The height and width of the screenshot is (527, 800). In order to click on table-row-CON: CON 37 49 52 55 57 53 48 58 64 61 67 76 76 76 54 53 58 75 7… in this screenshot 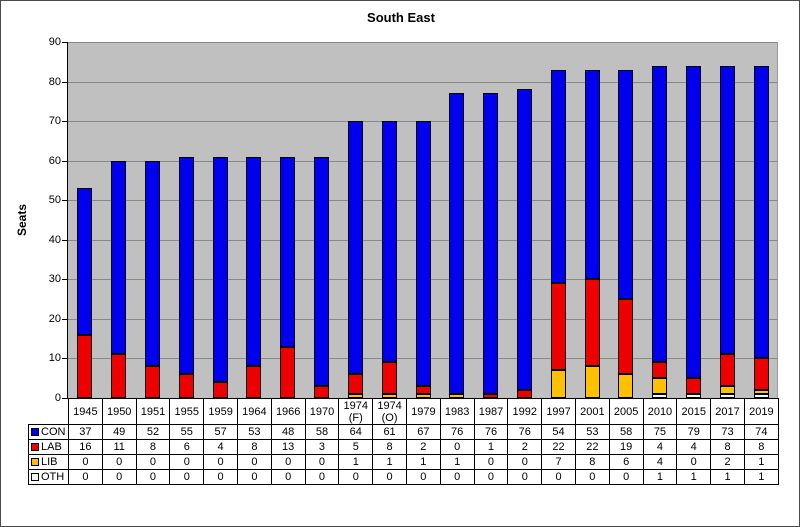, I will do `click(403, 432)`.